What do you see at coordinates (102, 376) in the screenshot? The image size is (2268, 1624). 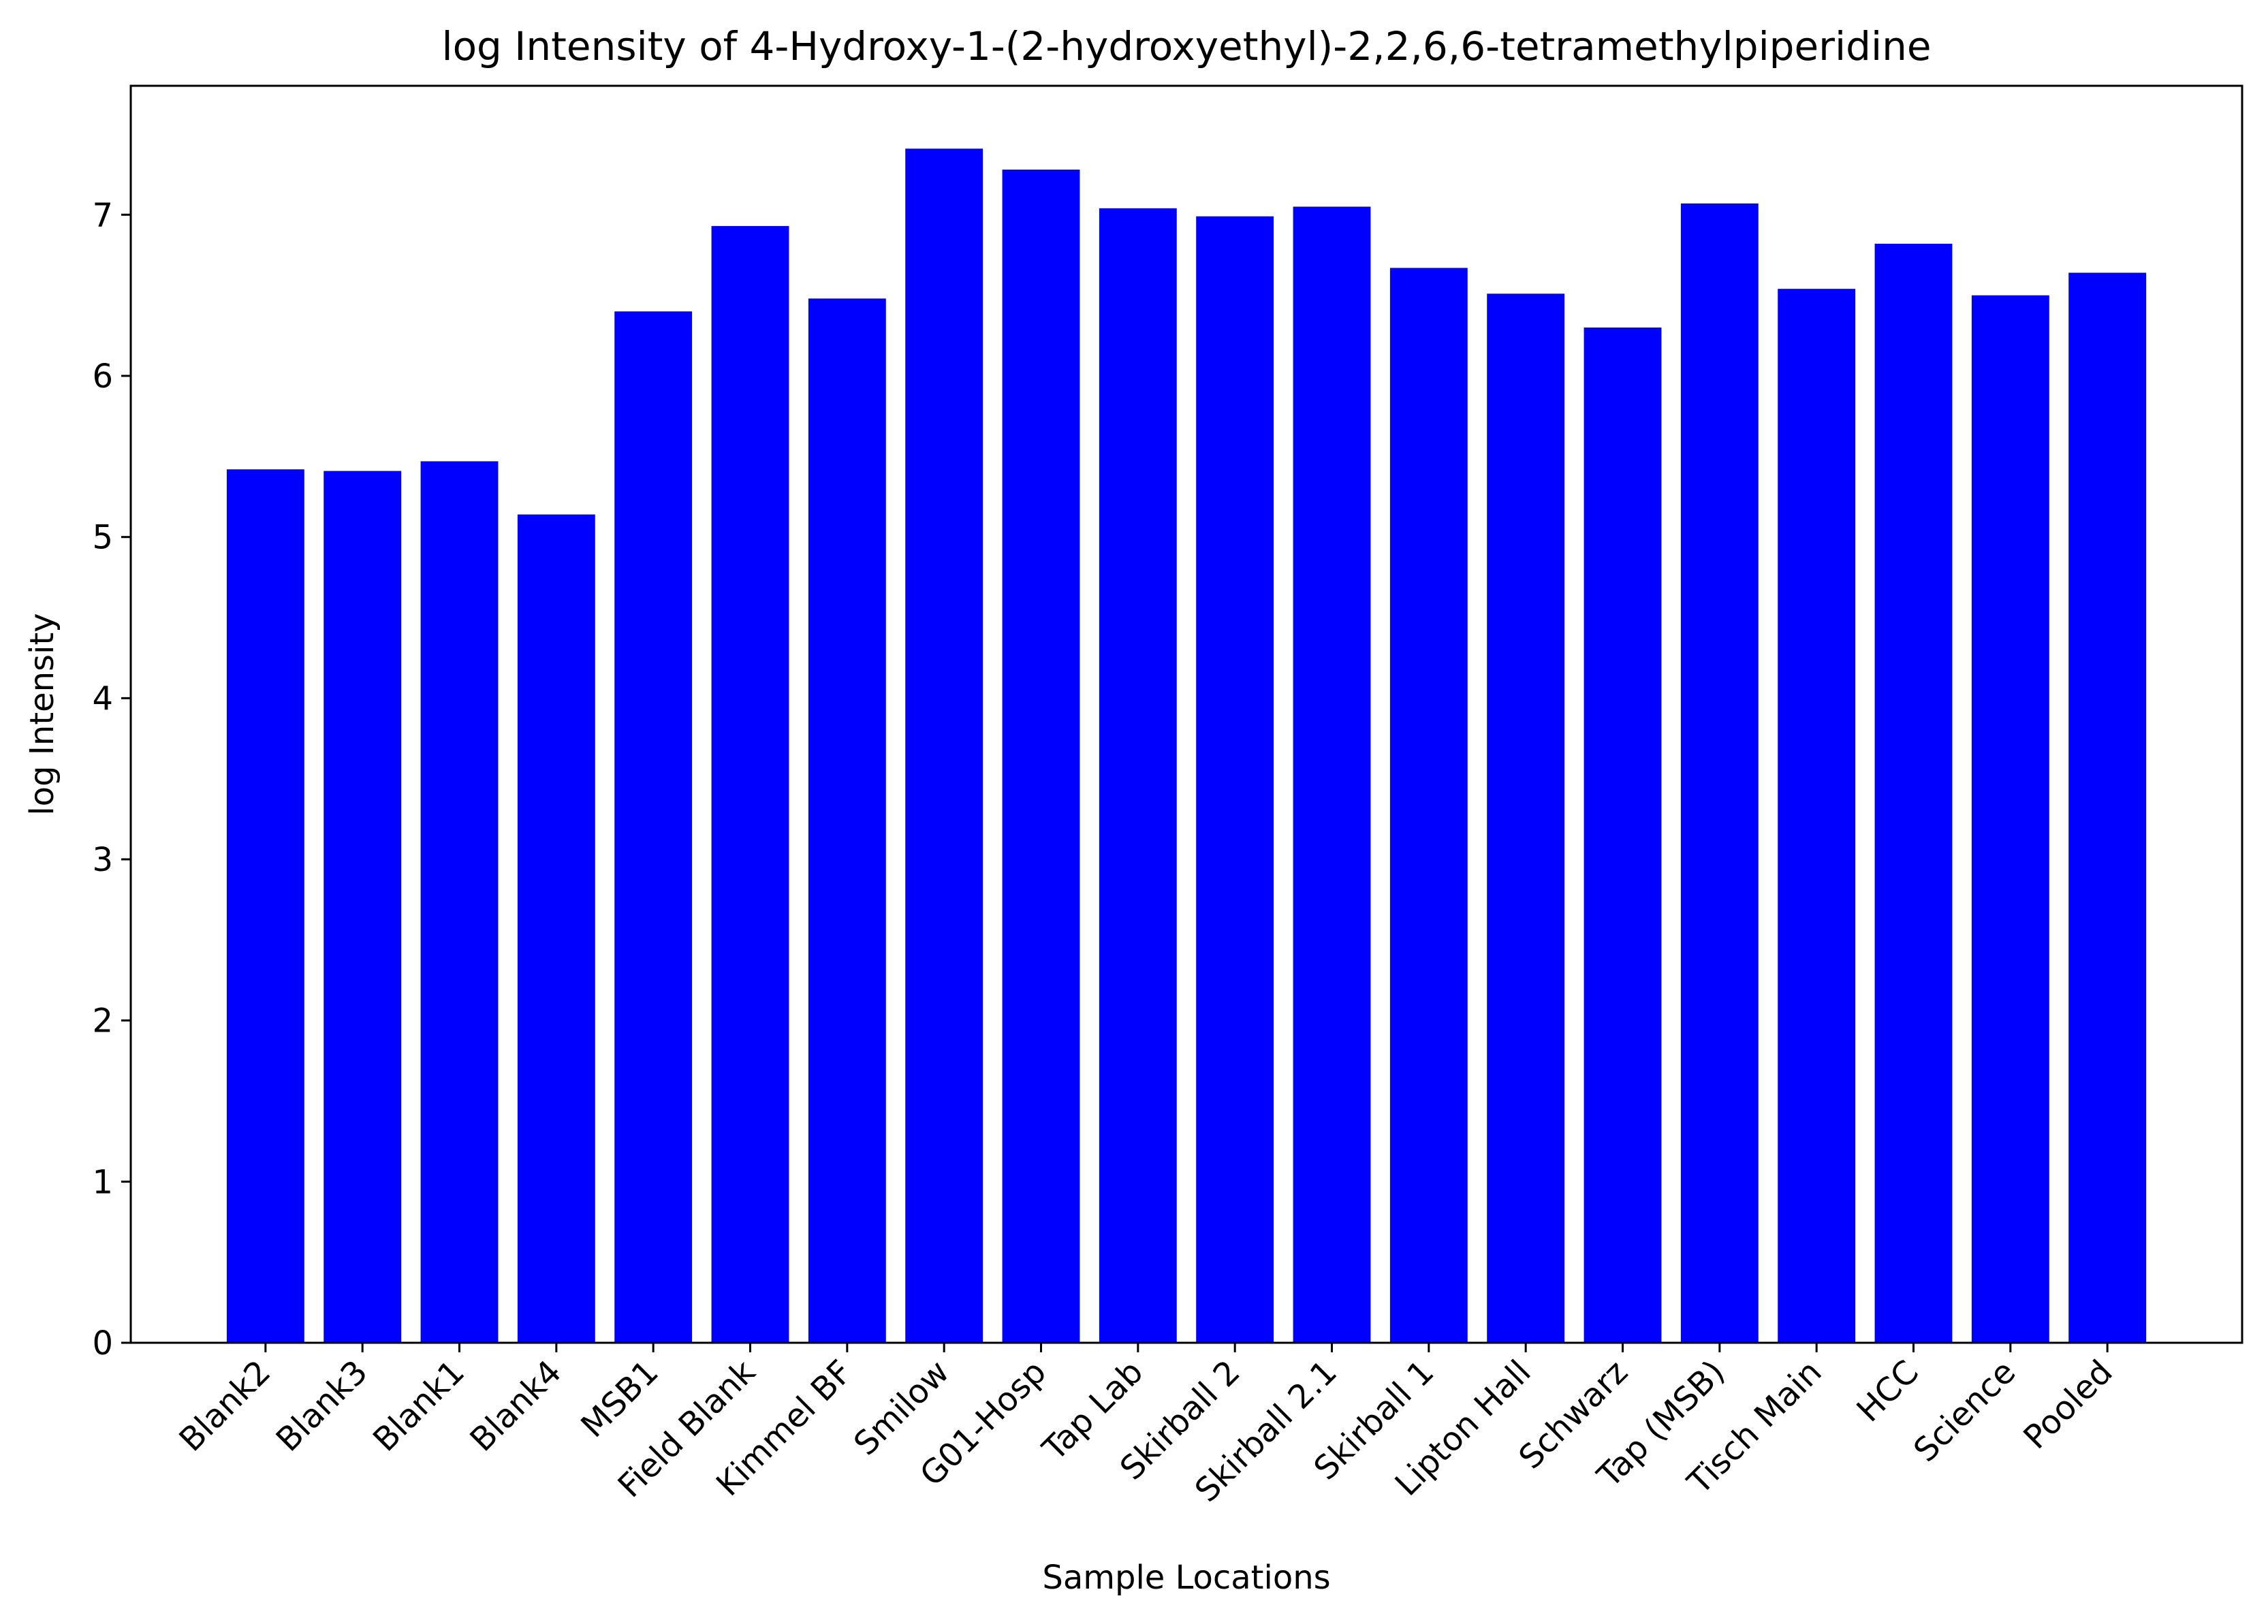 I see `y-tick-label: 6` at bounding box center [102, 376].